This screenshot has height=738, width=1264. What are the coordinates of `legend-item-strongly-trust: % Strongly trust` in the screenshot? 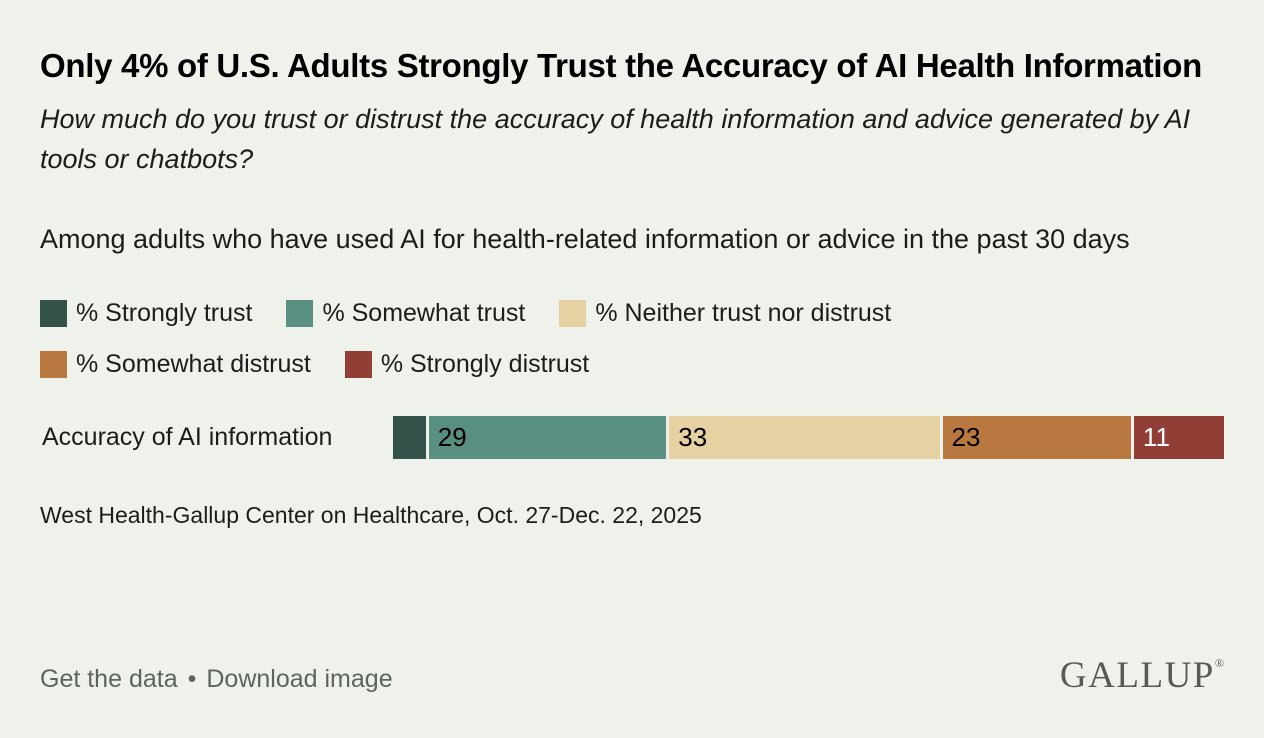 It's located at (146, 313).